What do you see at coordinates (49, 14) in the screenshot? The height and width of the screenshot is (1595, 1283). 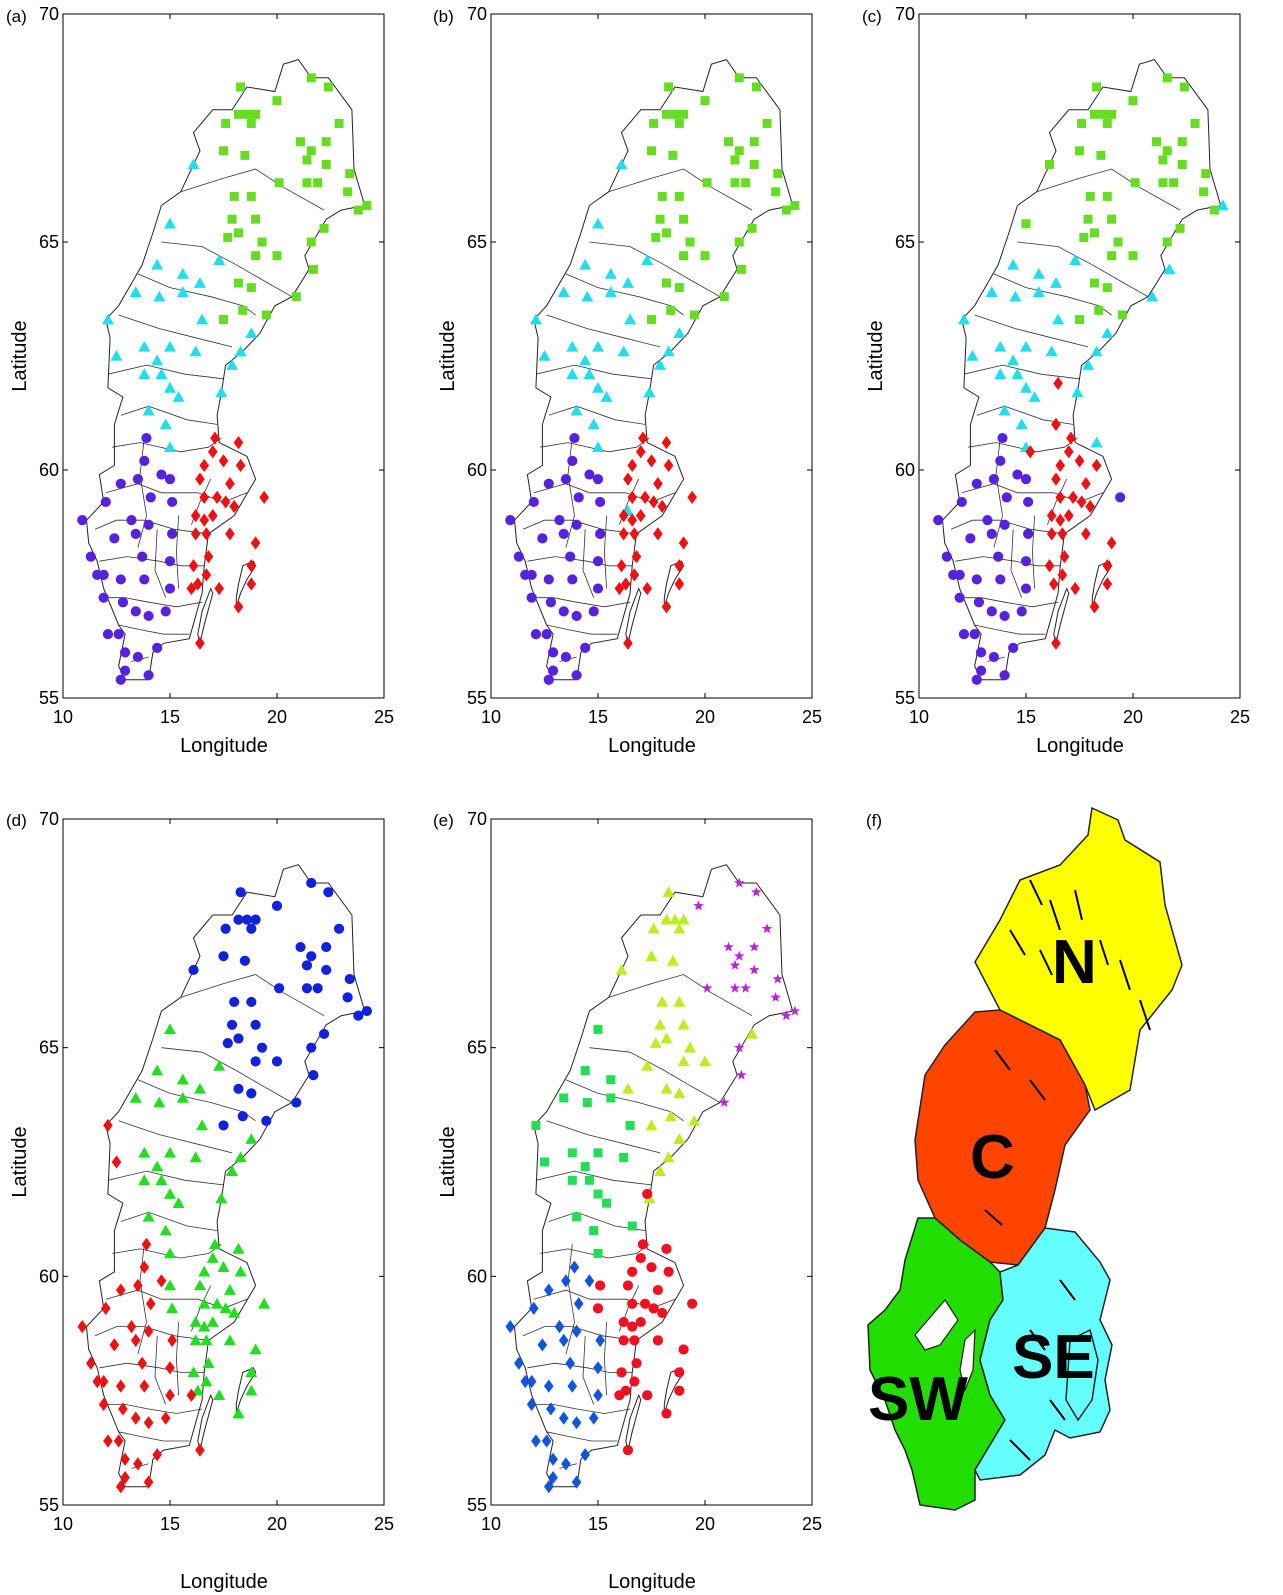 I see `y-tick-label: 70` at bounding box center [49, 14].